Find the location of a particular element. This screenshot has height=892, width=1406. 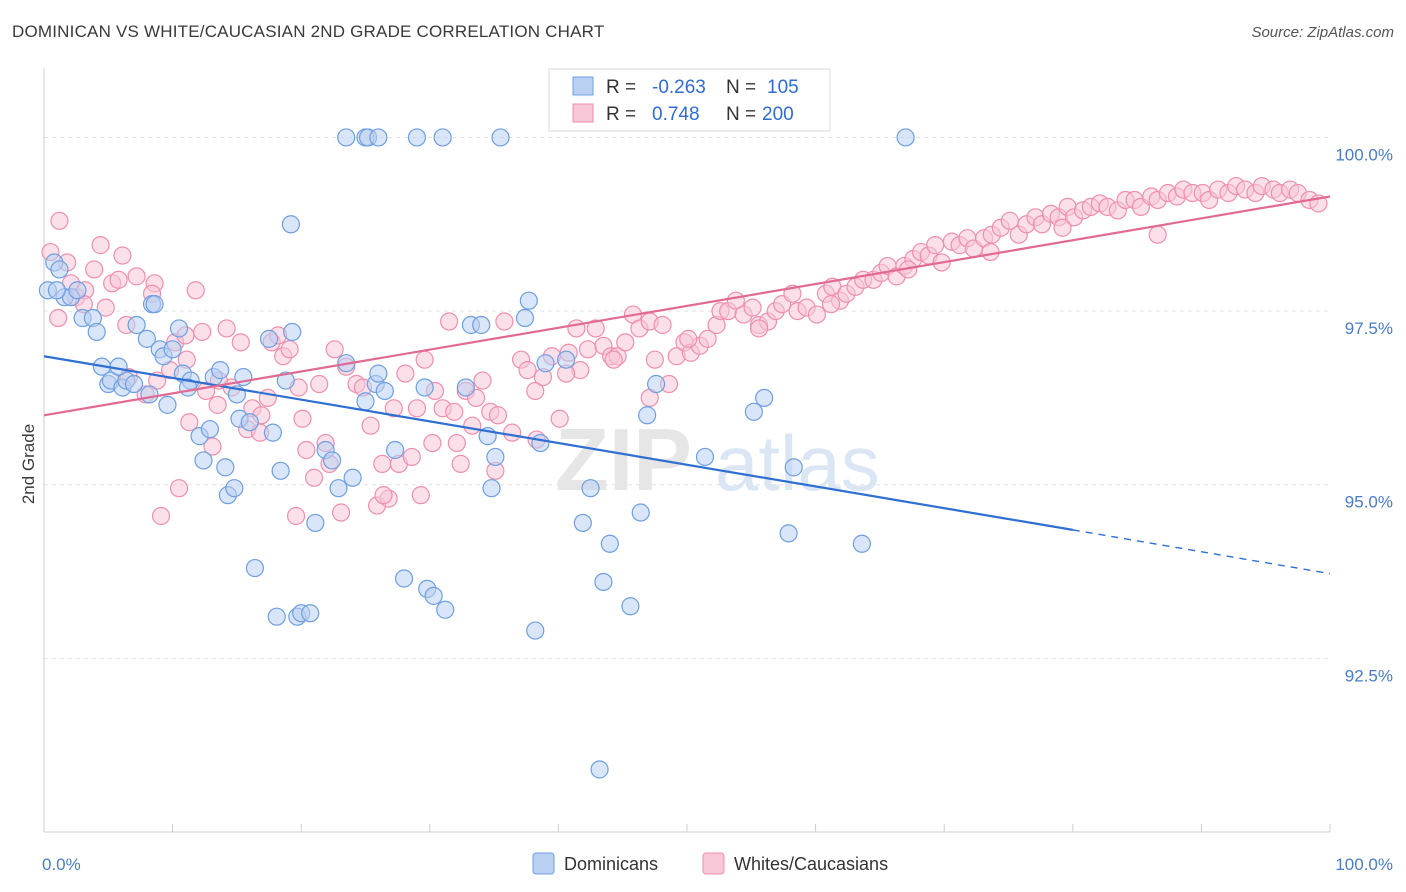

bottom-legend-dominicans: Dominicans is located at coordinates (611, 864).